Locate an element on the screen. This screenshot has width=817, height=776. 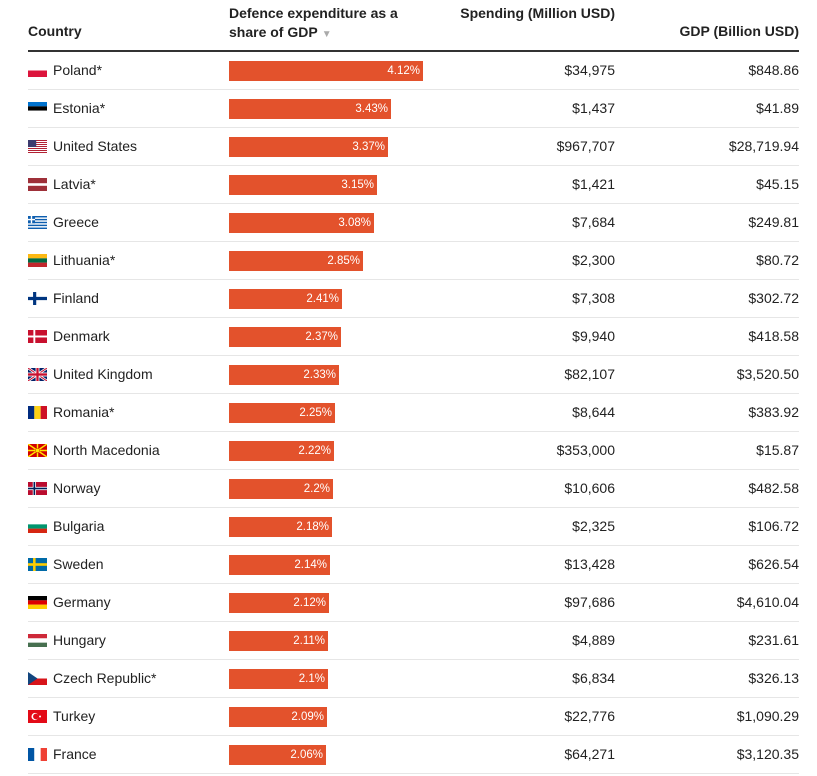
france-flag-icon is located at coordinates (37, 754).